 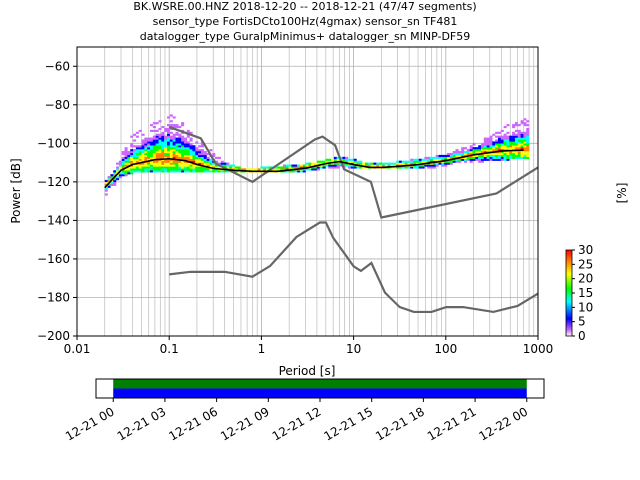 What do you see at coordinates (320, 393) in the screenshot?
I see `coverage-bar-blue` at bounding box center [320, 393].